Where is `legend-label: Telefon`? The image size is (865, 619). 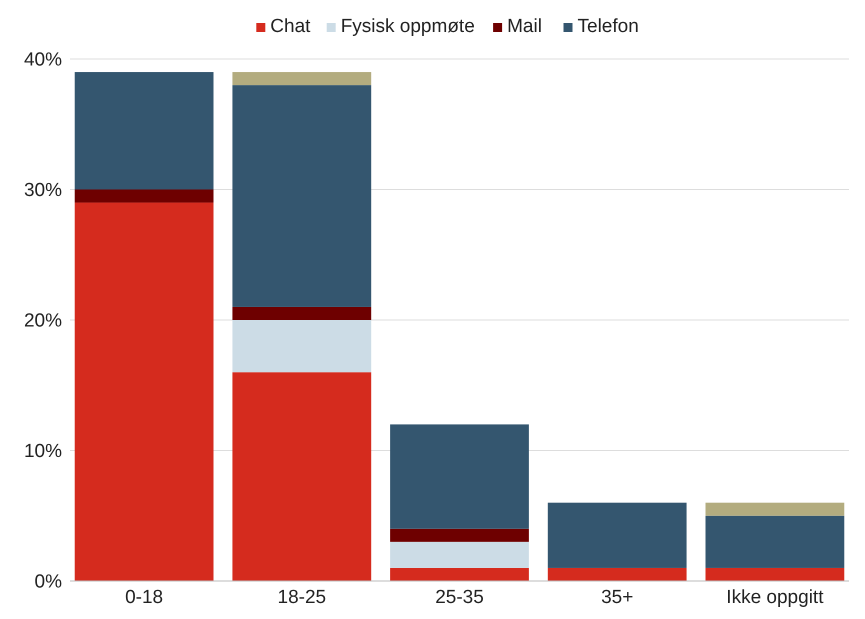 legend-label: Telefon is located at coordinates (608, 26).